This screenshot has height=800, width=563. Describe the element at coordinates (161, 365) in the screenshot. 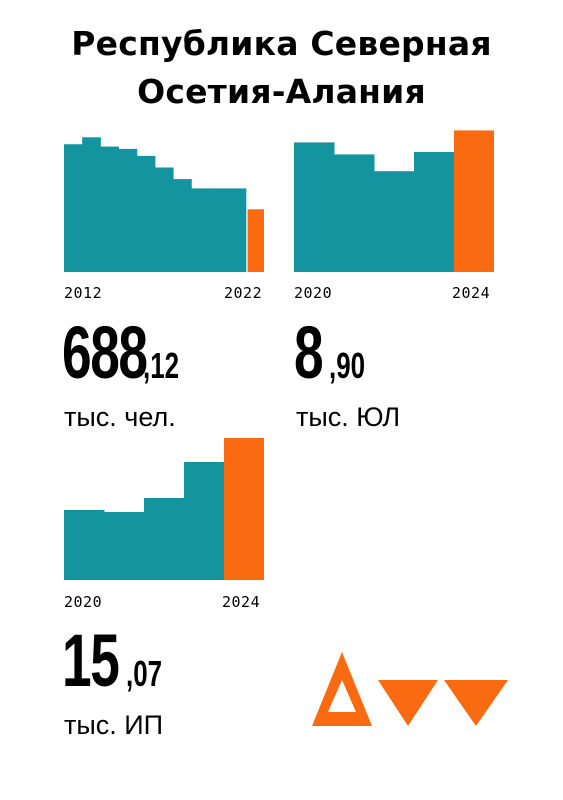

I see `stat-population-dec: ,12` at that location.